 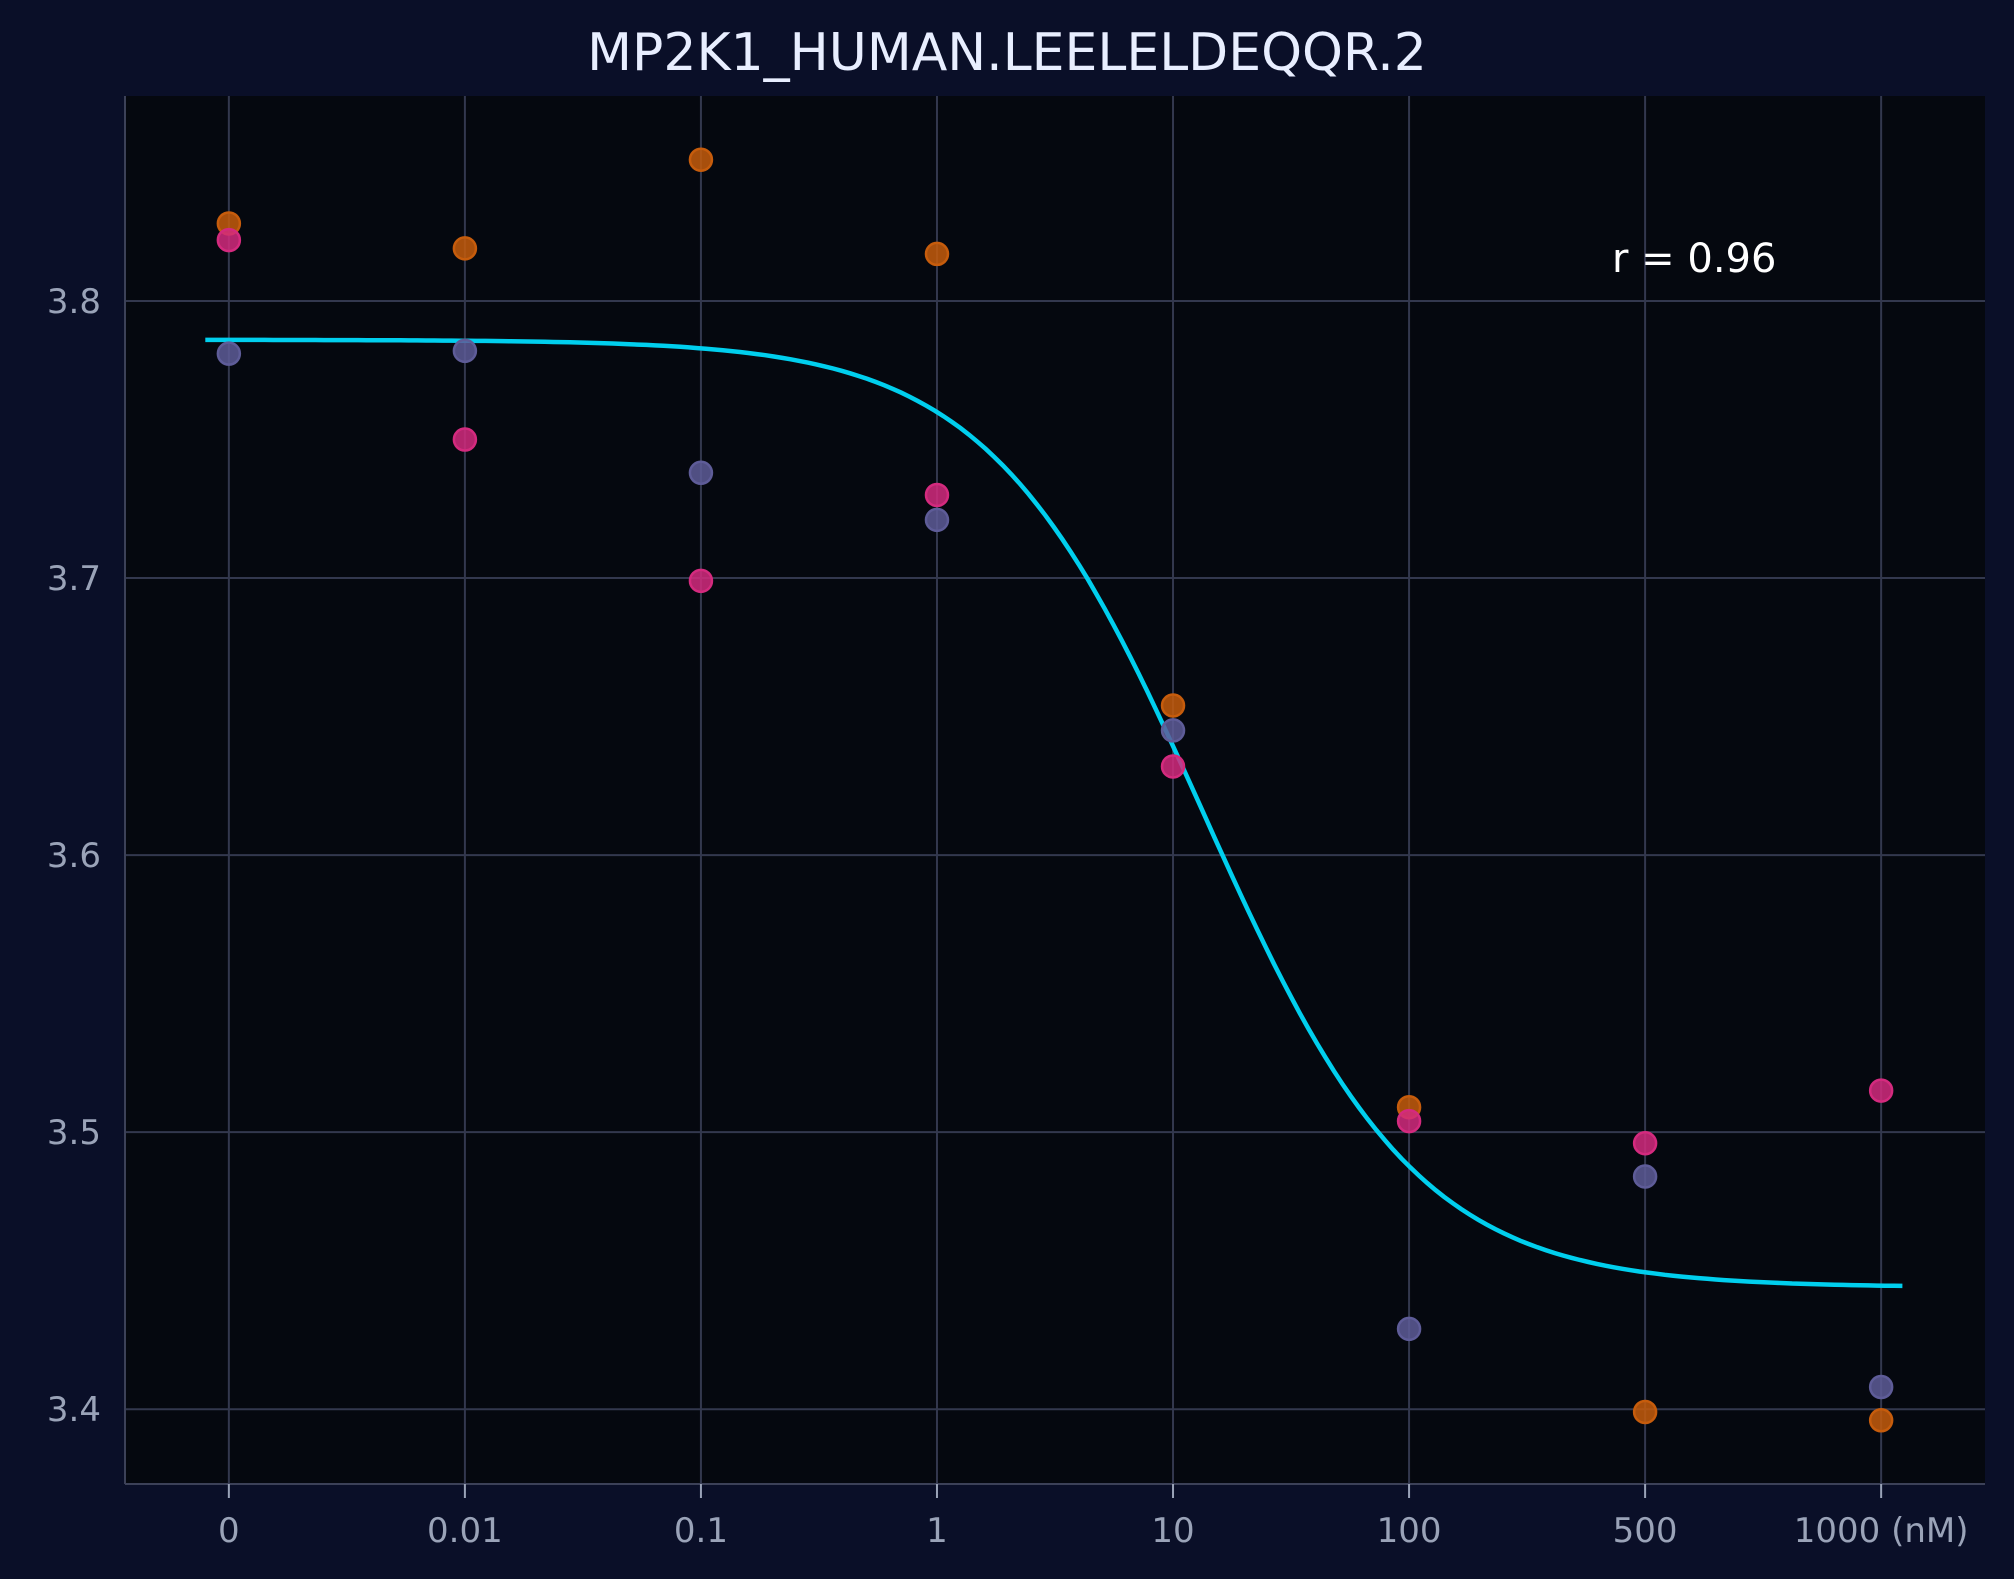 What do you see at coordinates (1172, 1531) in the screenshot?
I see `x-tick-label: 10` at bounding box center [1172, 1531].